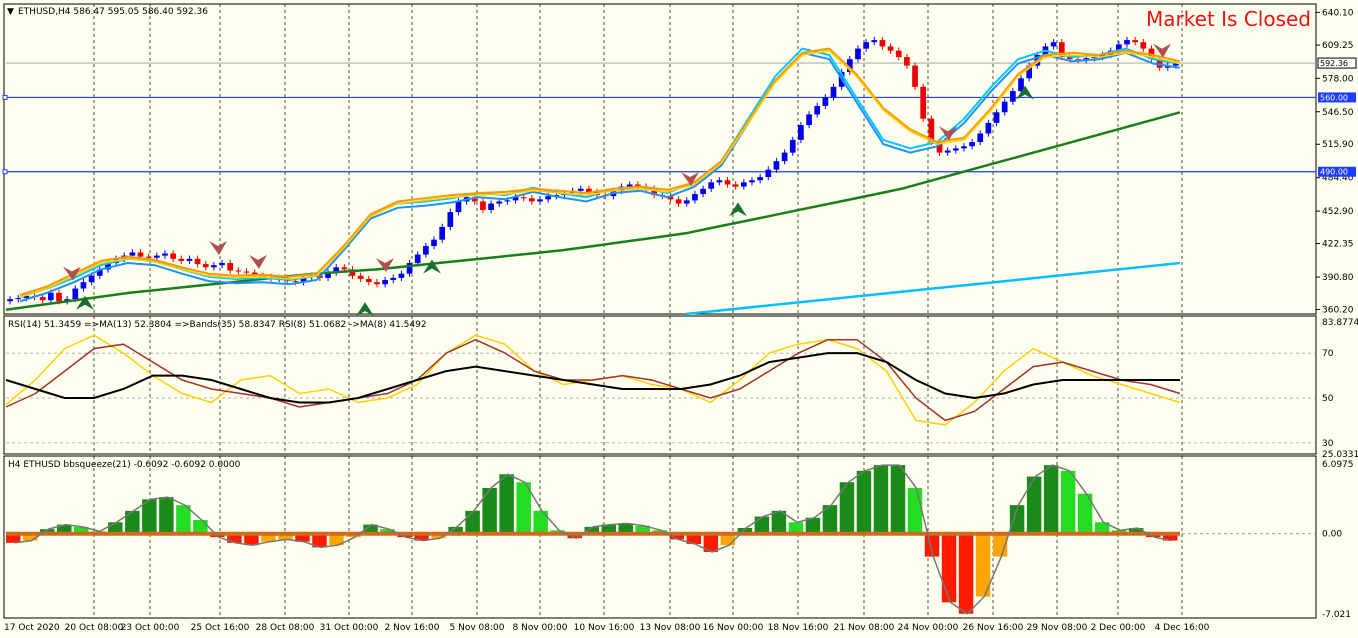 The image size is (1358, 638). I want to click on squeeze-y-tick-label: 6.0975, so click(1338, 465).